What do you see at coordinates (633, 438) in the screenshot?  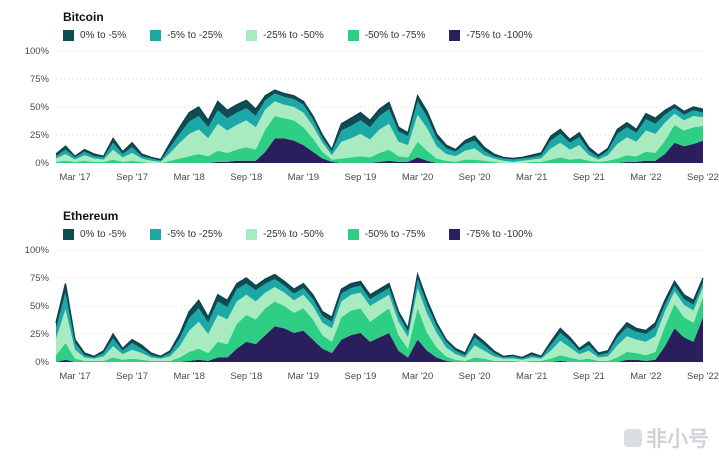 I see `watermark-logo-icon` at bounding box center [633, 438].